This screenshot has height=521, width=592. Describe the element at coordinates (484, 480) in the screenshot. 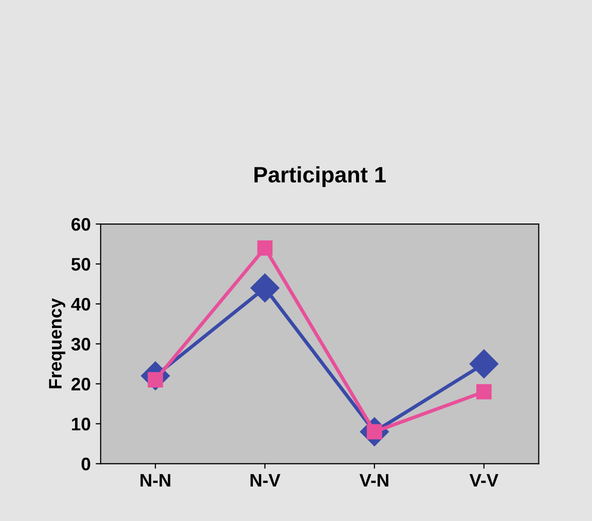

I see `x-tick-label: V-V` at that location.